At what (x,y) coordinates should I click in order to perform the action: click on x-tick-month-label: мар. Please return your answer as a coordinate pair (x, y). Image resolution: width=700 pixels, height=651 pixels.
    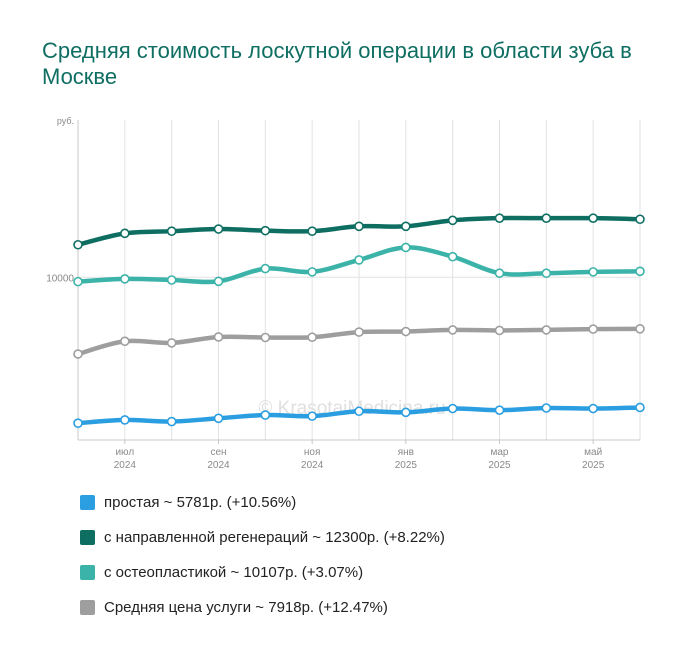
    Looking at the image, I should click on (500, 452).